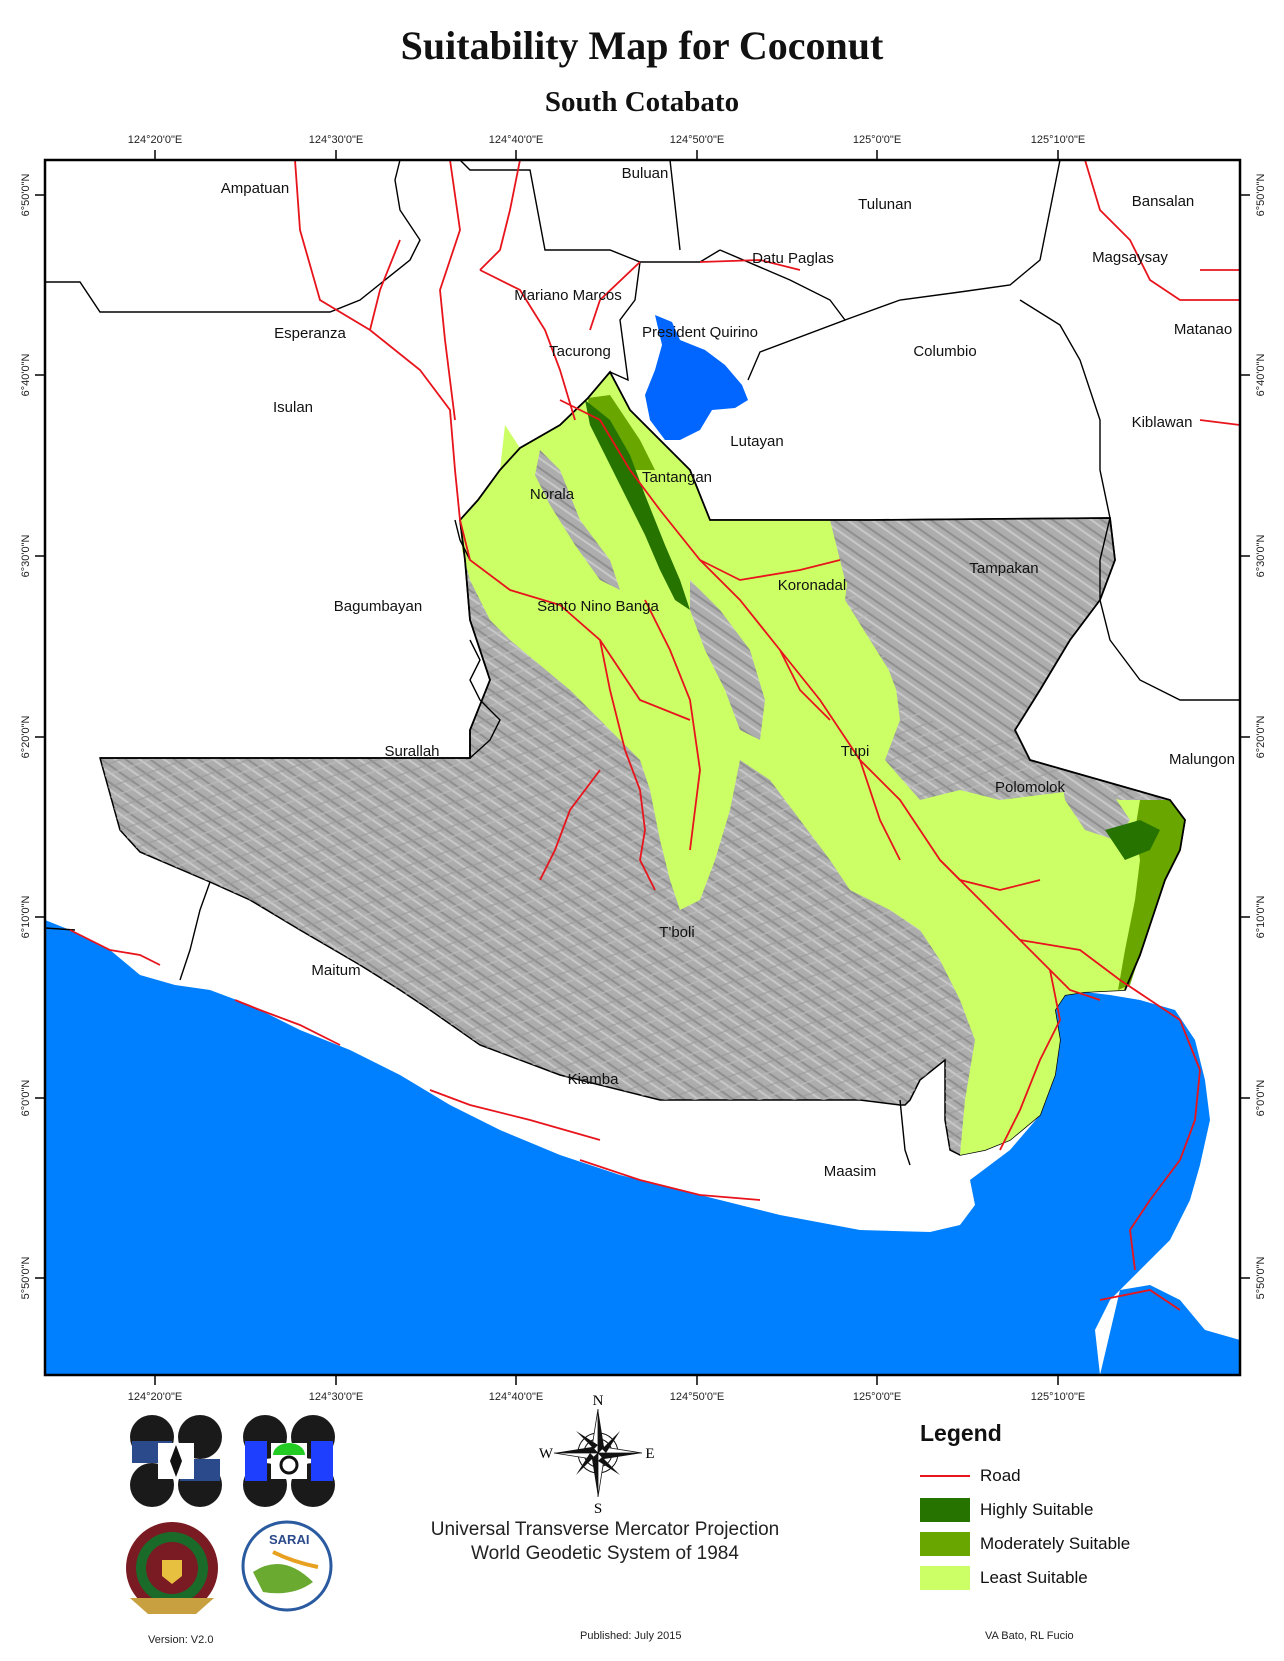 Image resolution: width=1284 pixels, height=1661 pixels. What do you see at coordinates (1055, 1543) in the screenshot?
I see `legend-label-moderately-suitable: Moderately Suitable` at bounding box center [1055, 1543].